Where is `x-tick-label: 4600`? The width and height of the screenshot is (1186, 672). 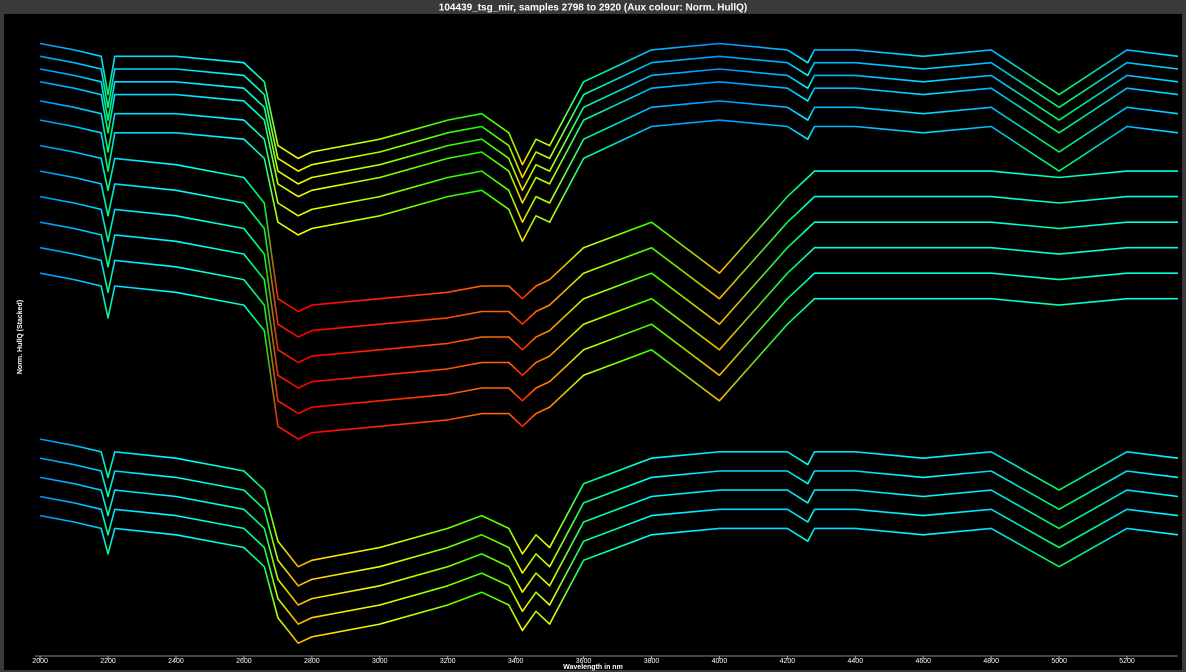
x-tick-label: 4600 is located at coordinates (923, 661).